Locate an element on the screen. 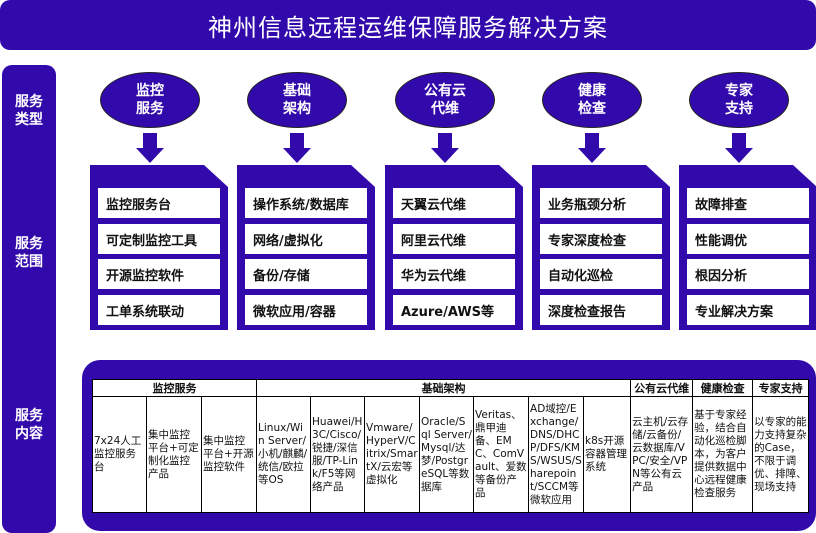 This screenshot has width=816, height=533. table-cell: 云主机/云存储/云备份/云数据库/VPC/安全/VPN等公有云产品 is located at coordinates (662, 454).